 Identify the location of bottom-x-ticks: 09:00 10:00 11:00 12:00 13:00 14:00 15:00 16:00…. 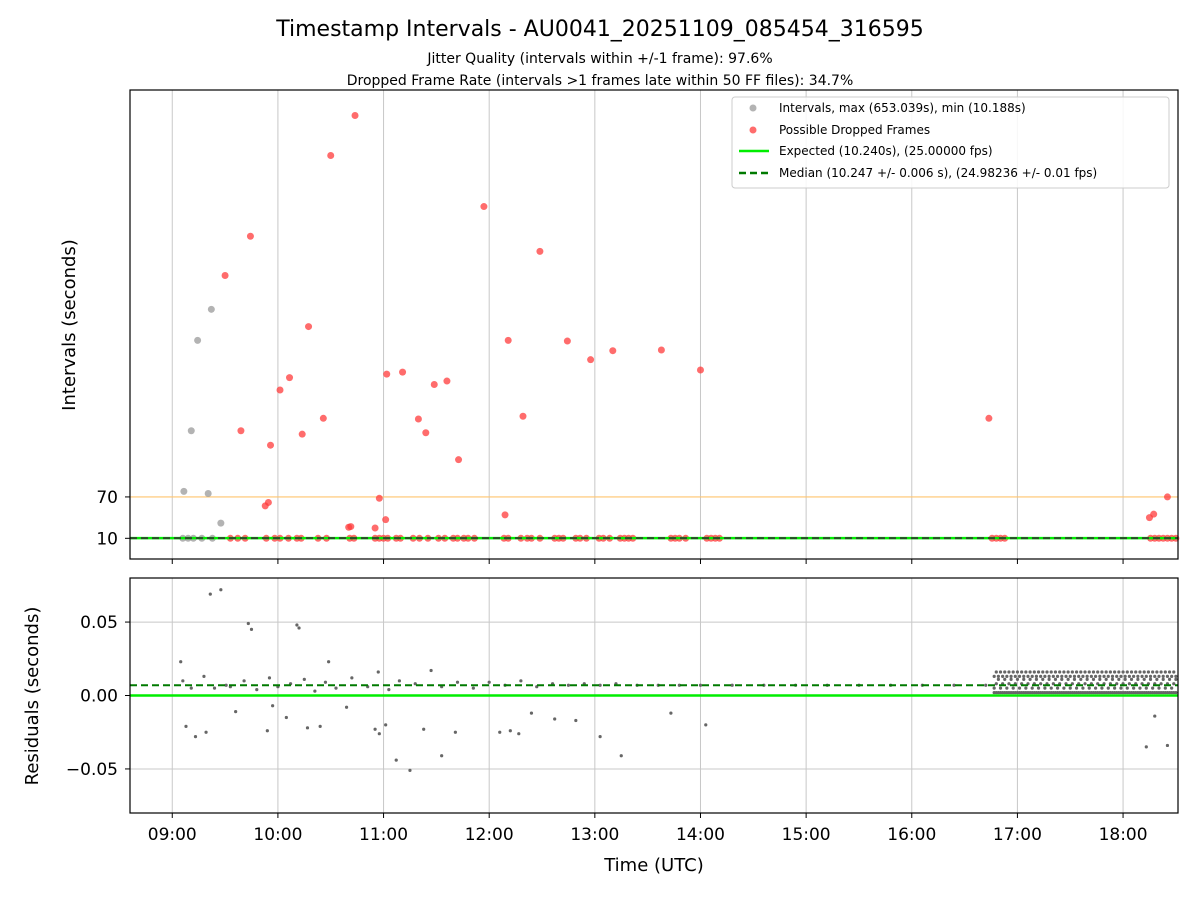
(648, 829).